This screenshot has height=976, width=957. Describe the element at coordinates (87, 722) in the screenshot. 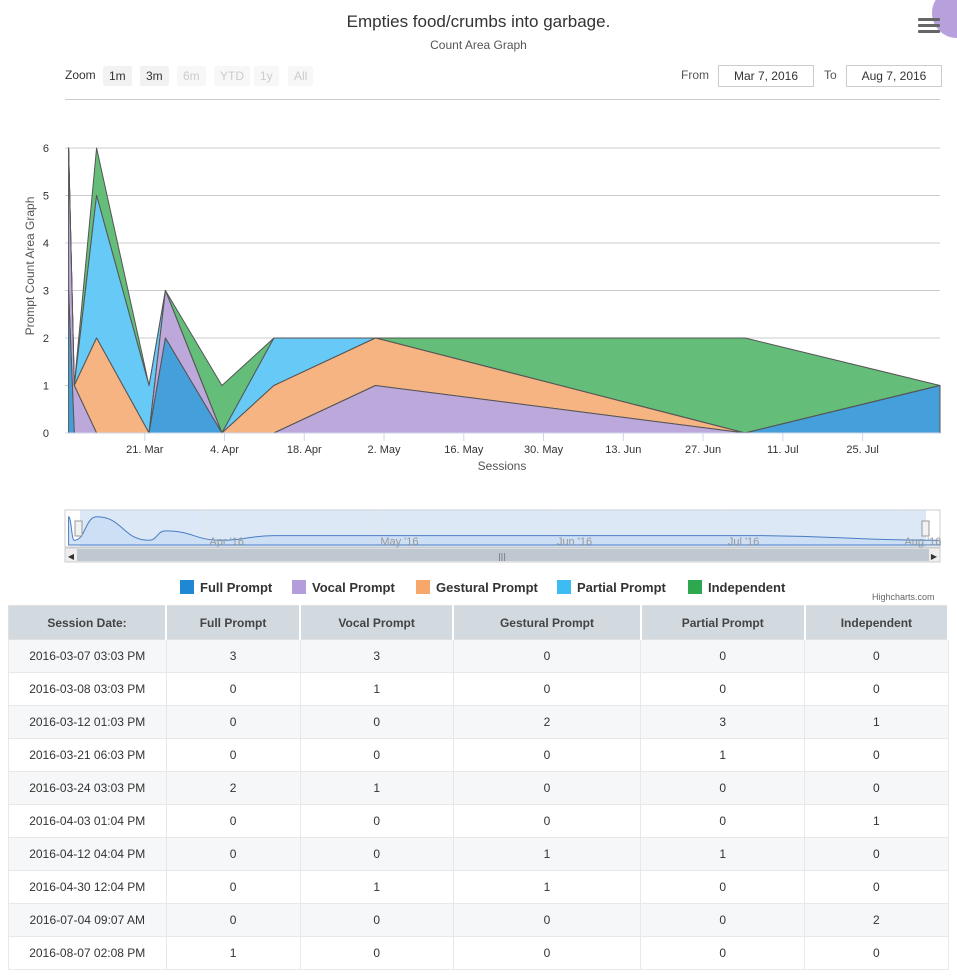

I see `cell-session-date: 2016-03-12 01:03 PM` at that location.